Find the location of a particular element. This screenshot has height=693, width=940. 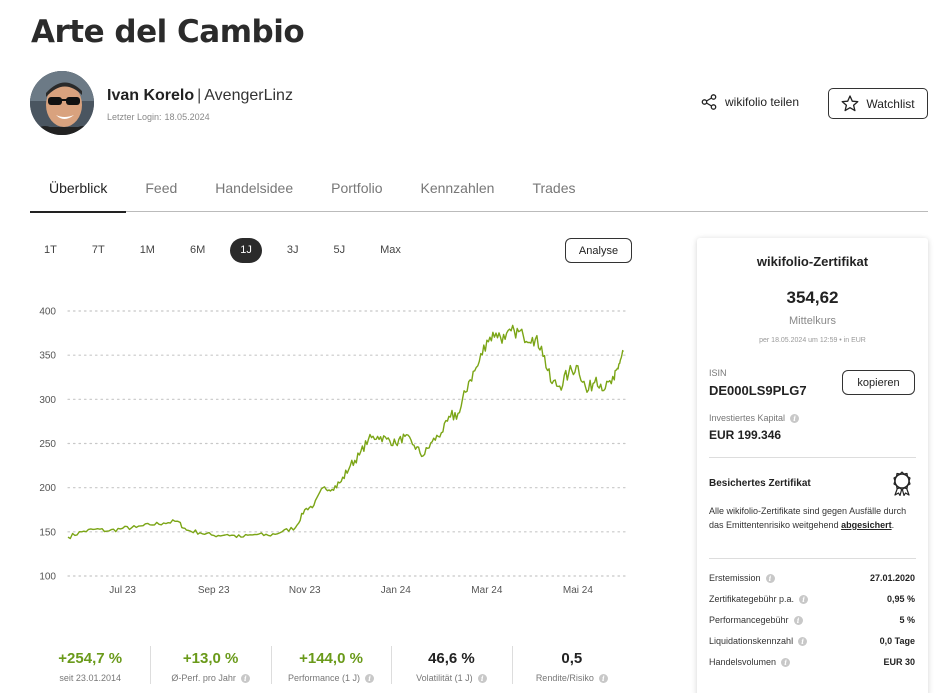

user-name: Ivan Korelo is located at coordinates (151, 95).